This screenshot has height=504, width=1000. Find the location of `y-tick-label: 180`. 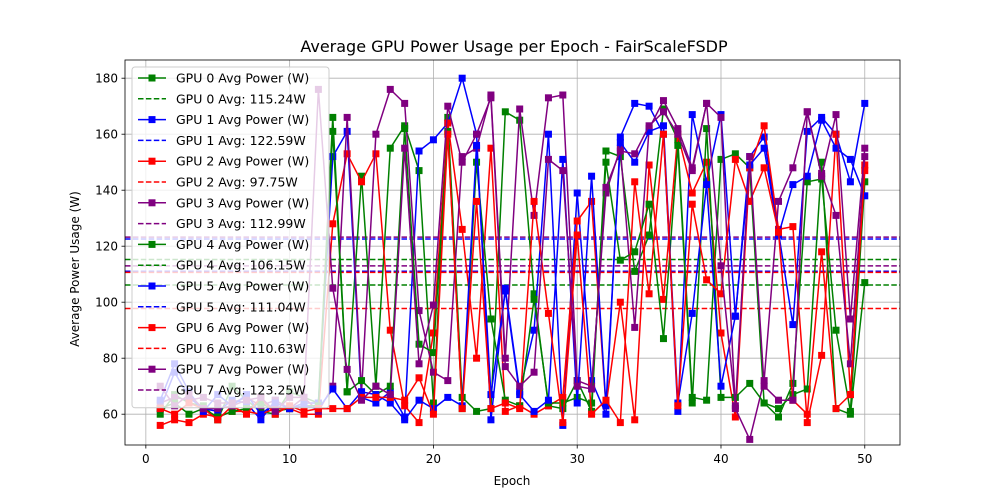

y-tick-label: 180 is located at coordinates (106, 79).